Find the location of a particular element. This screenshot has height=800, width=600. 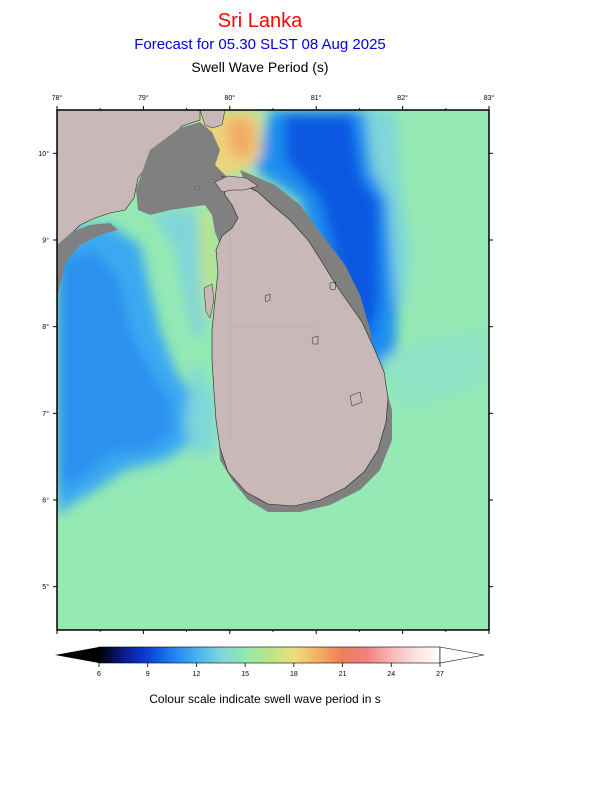

colorbar-min-arrow is located at coordinates (77, 655).